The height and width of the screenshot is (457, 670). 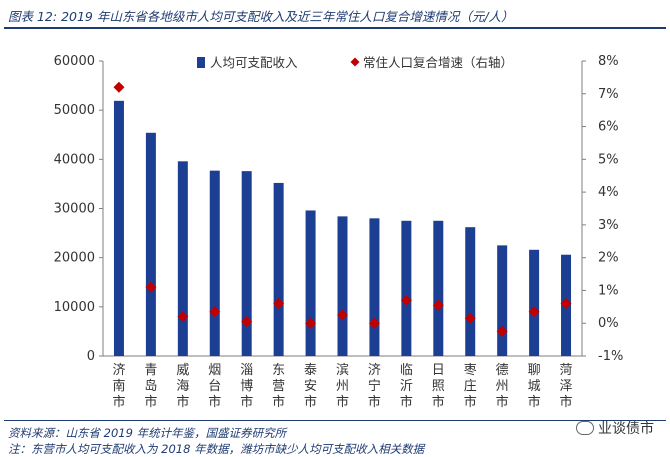 I want to click on title-rule, so click(x=335, y=28).